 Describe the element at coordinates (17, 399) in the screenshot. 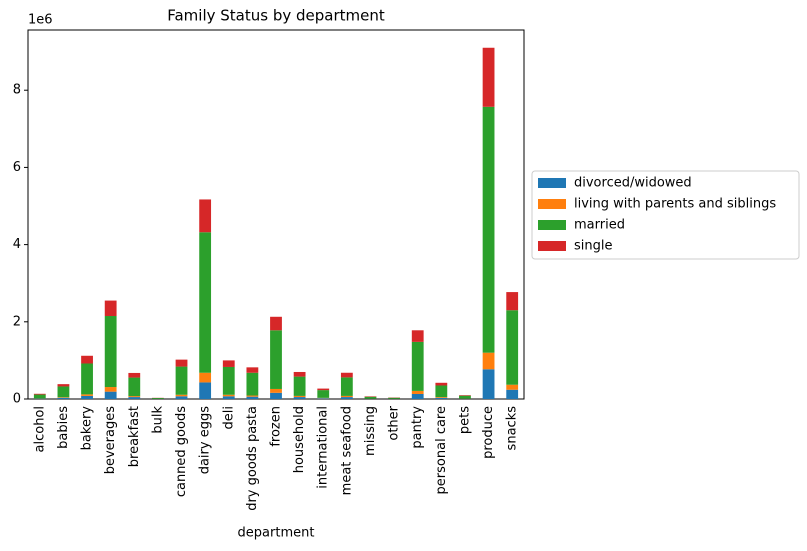

I see `y-tick-label: 0` at that location.